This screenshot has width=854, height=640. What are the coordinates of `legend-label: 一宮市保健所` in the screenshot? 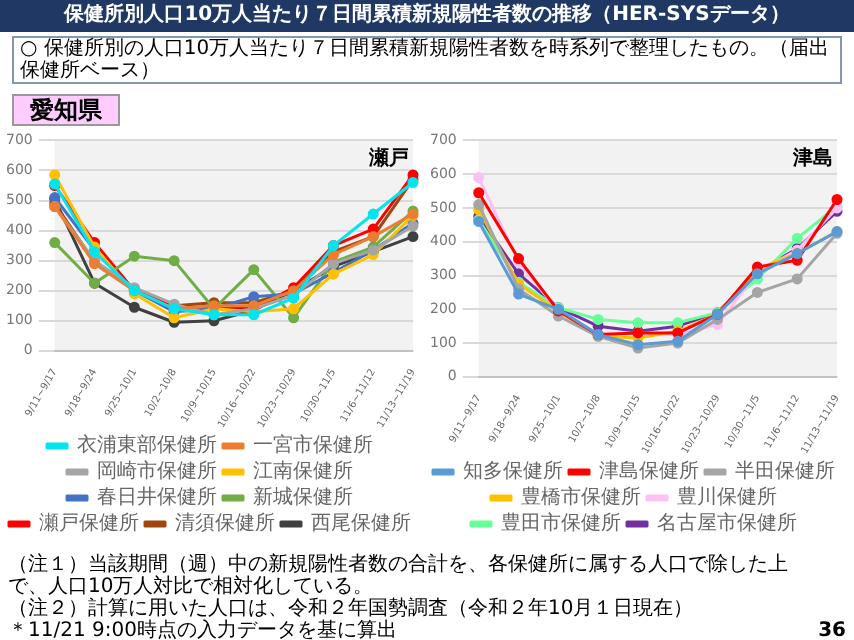 It's located at (313, 445).